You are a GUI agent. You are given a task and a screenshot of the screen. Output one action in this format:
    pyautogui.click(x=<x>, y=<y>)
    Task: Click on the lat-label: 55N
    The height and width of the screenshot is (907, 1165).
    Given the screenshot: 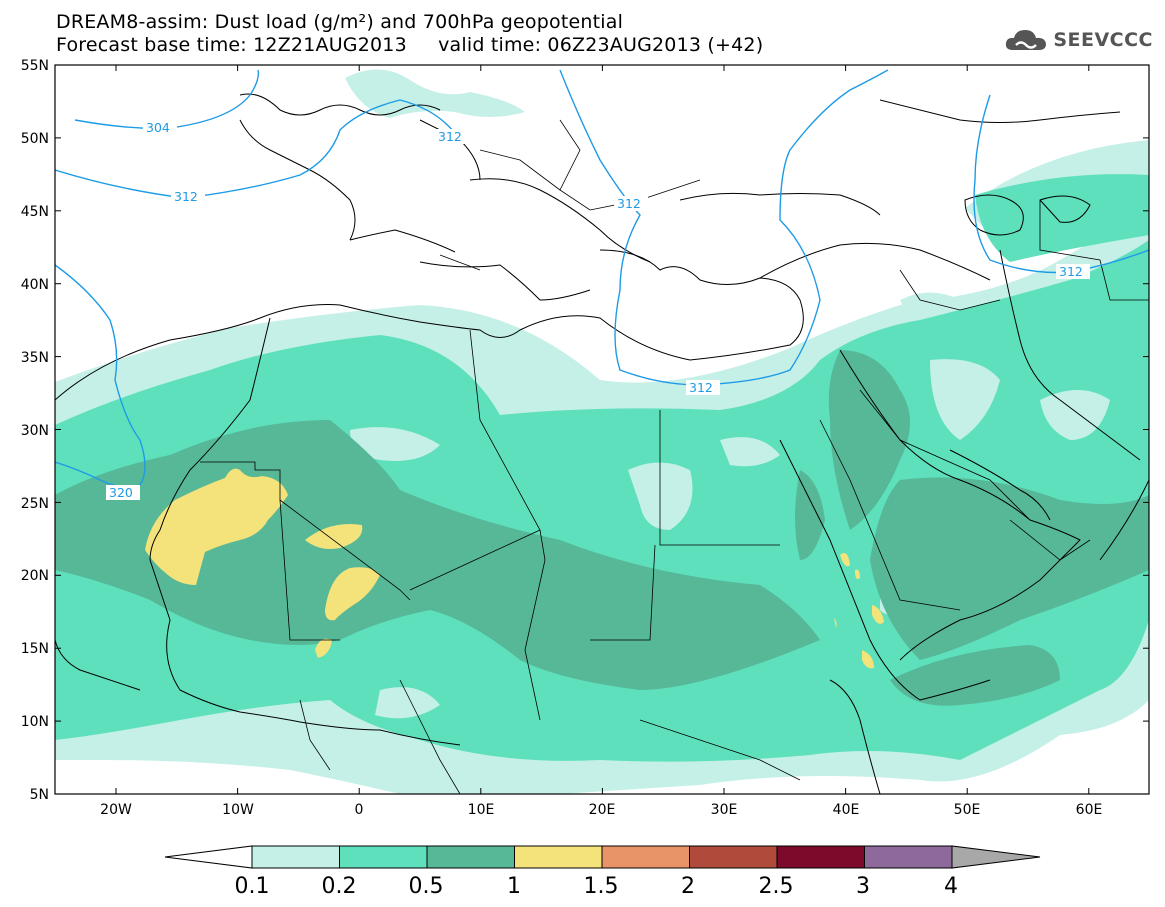 What is the action you would take?
    pyautogui.click(x=35, y=66)
    